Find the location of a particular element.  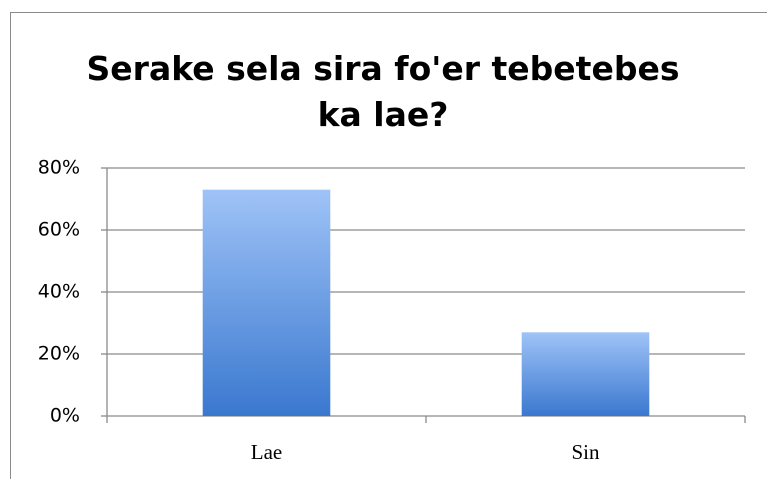

y-tick-label: 60% is located at coordinates (59, 230).